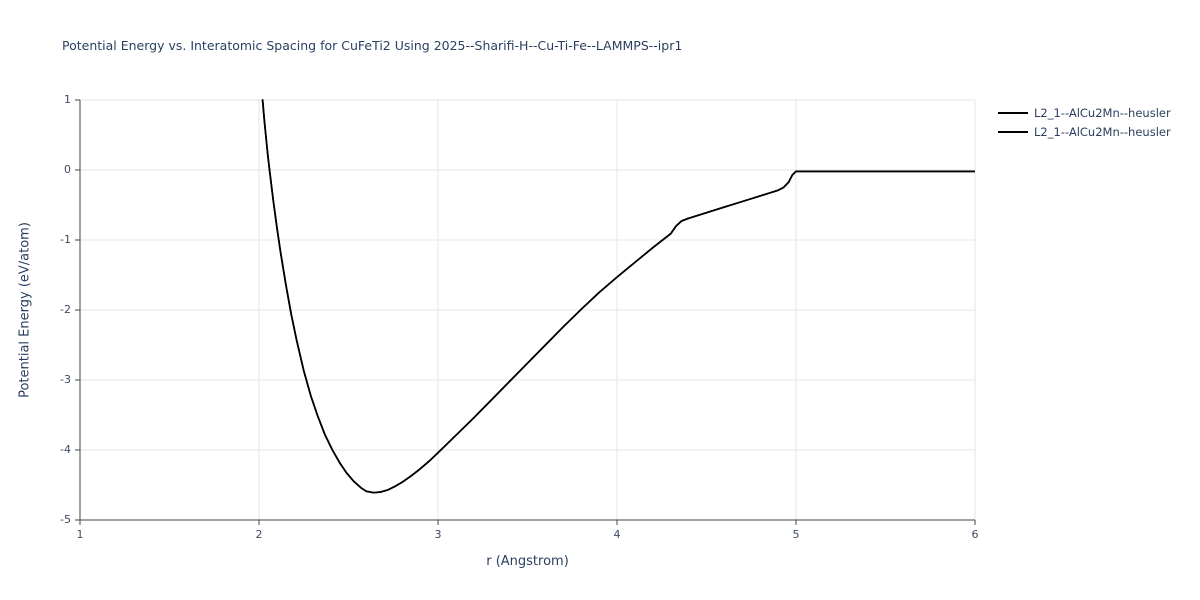 The image size is (1200, 600). What do you see at coordinates (67, 99) in the screenshot?
I see `y-tick-label: 1` at bounding box center [67, 99].